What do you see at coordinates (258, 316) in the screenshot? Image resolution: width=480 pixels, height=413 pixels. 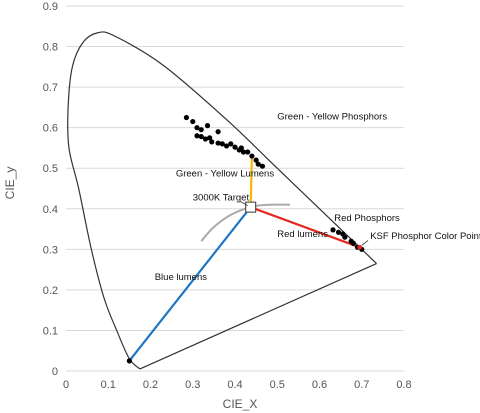 I see `line-of-purples` at bounding box center [258, 316].